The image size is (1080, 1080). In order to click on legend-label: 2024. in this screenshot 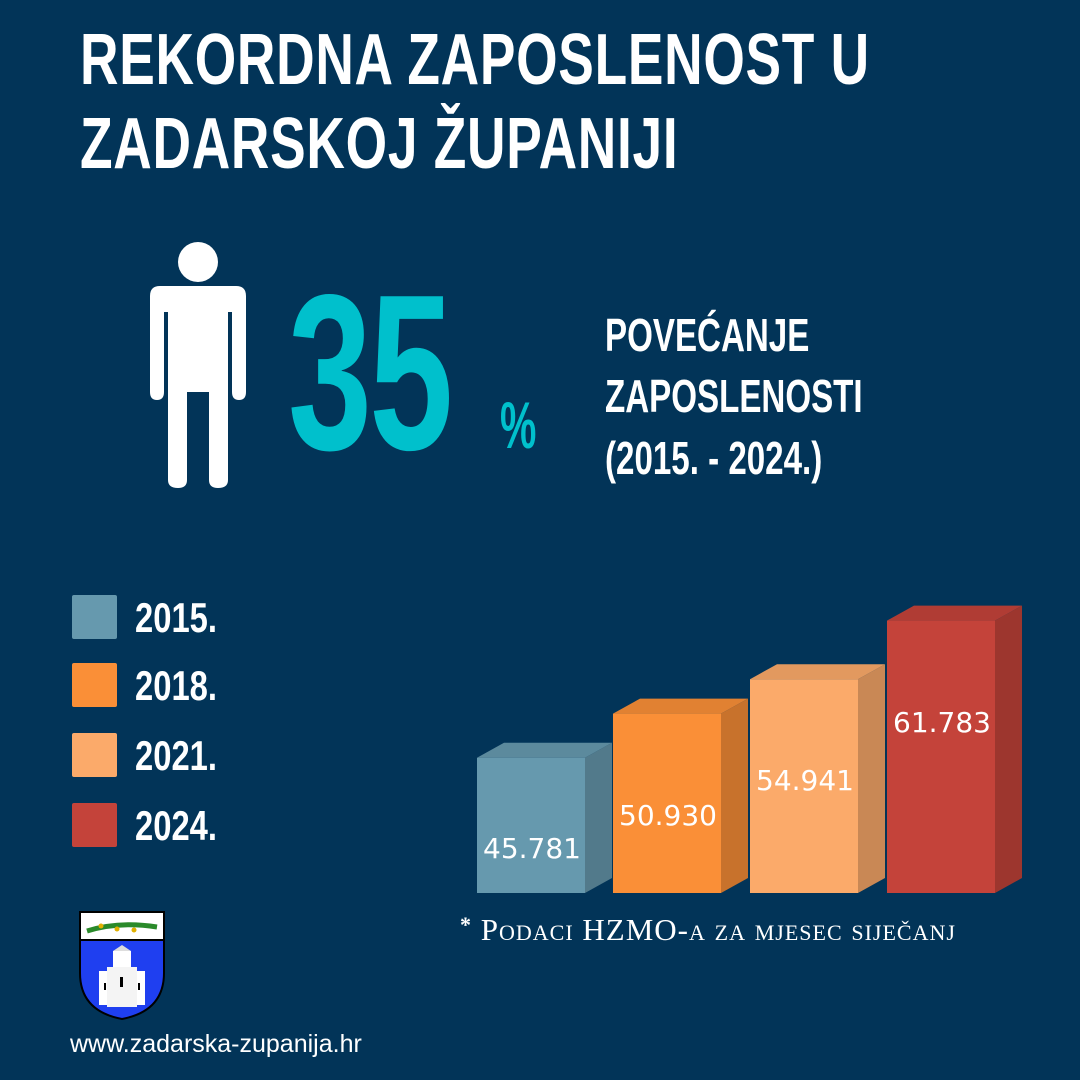, I will do `click(176, 825)`.